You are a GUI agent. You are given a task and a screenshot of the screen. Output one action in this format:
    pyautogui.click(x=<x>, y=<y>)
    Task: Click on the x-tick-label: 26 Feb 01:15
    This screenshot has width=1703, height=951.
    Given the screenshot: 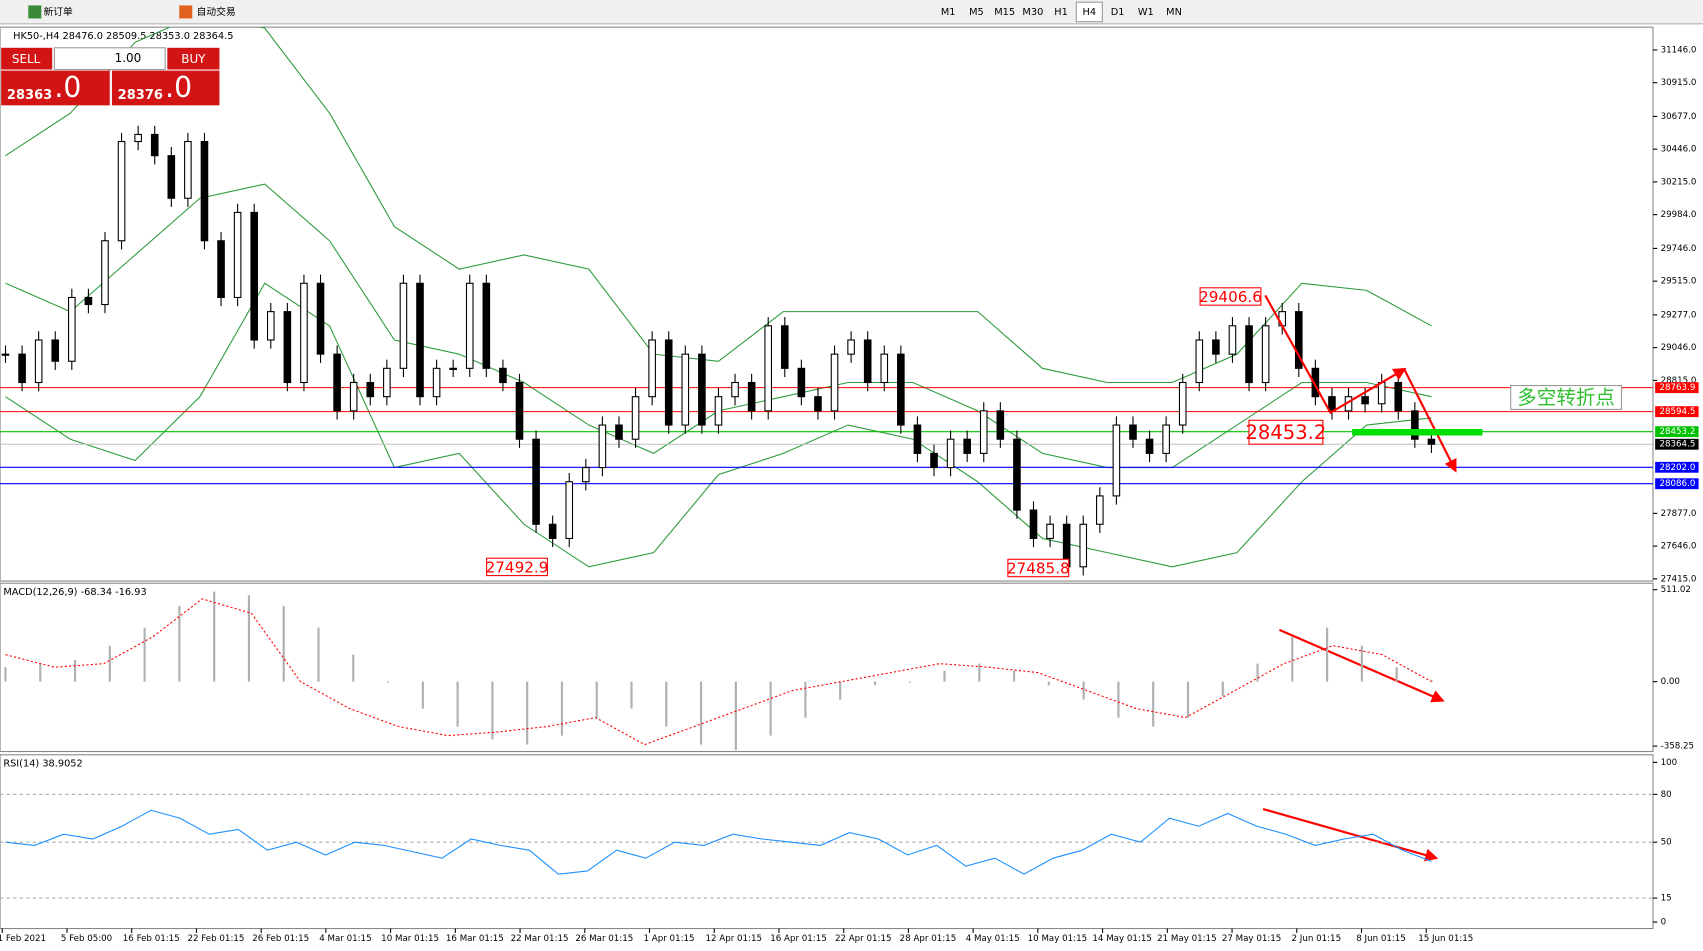 What is the action you would take?
    pyautogui.click(x=280, y=939)
    